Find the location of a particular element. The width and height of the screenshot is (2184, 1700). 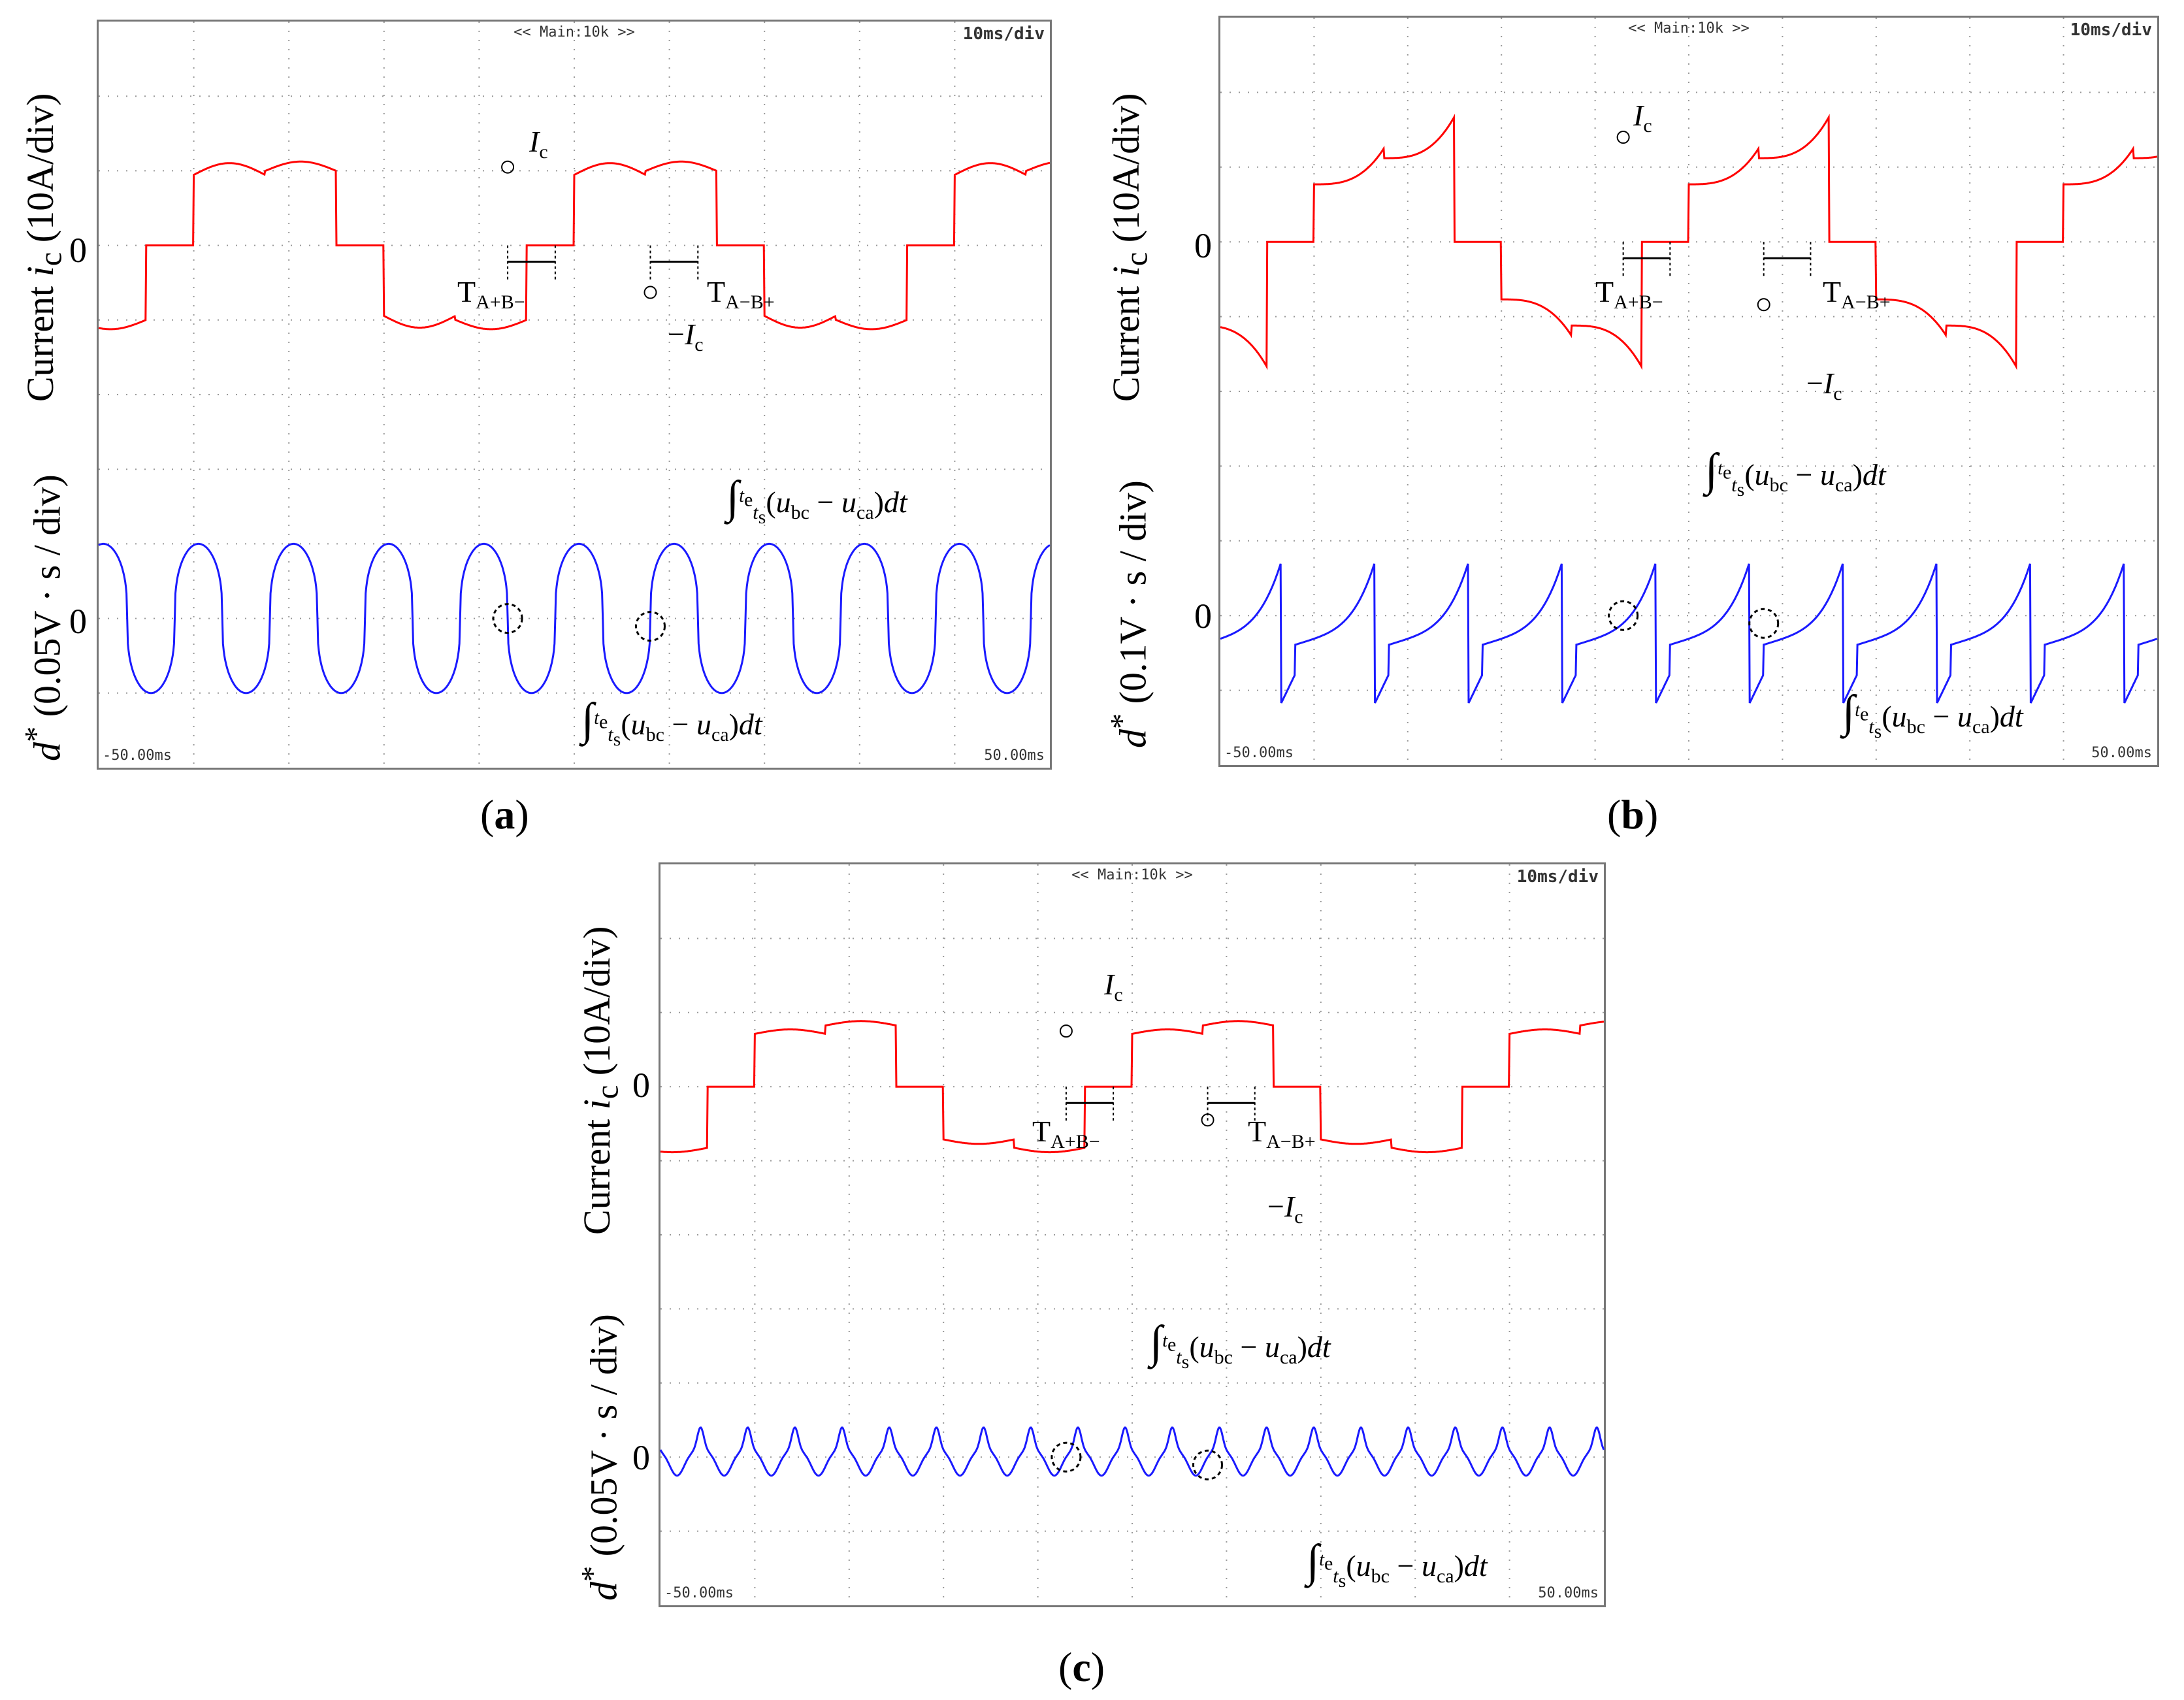

label-TAmBp-a: TA−B+ is located at coordinates (741, 294).